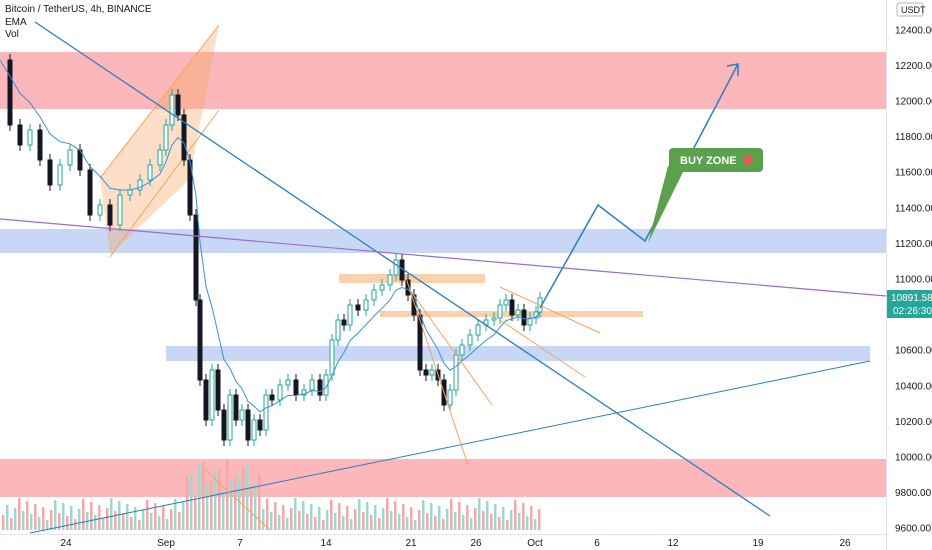 This screenshot has width=932, height=550. What do you see at coordinates (159, 101) in the screenshot?
I see `orange-channel-top` at bounding box center [159, 101].